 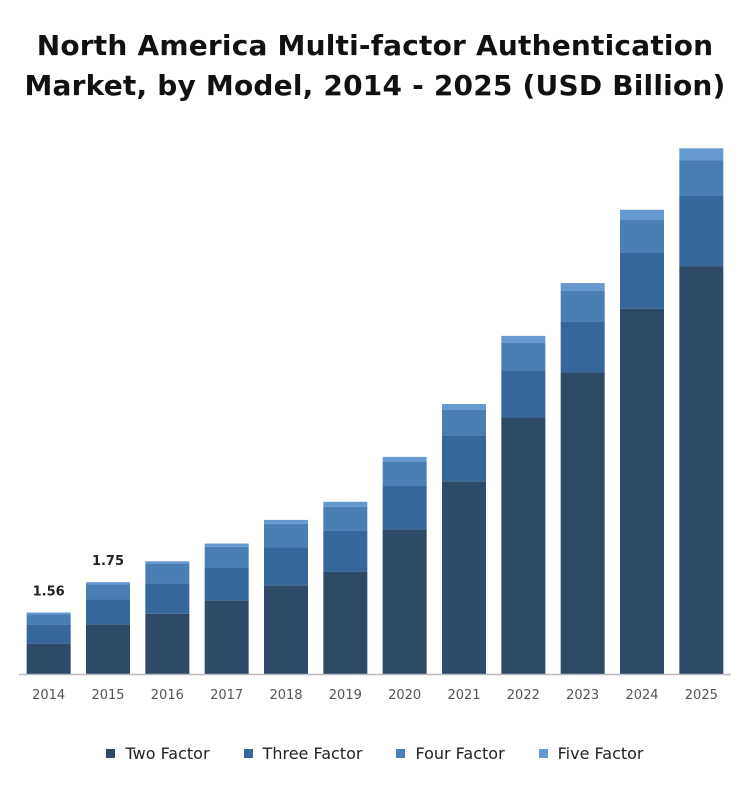 What do you see at coordinates (642, 236) in the screenshot?
I see `bar-segment-four-factor-2024` at bounding box center [642, 236].